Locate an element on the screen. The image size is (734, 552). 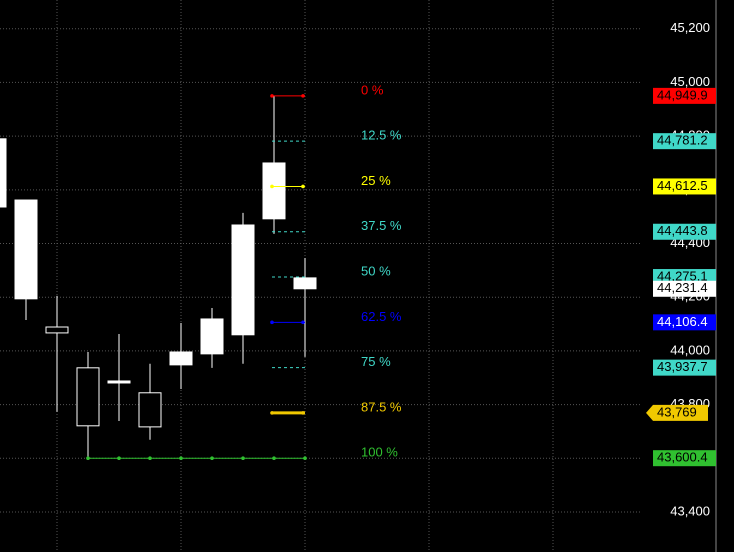
level-label: 37.5 % is located at coordinates (381, 225).